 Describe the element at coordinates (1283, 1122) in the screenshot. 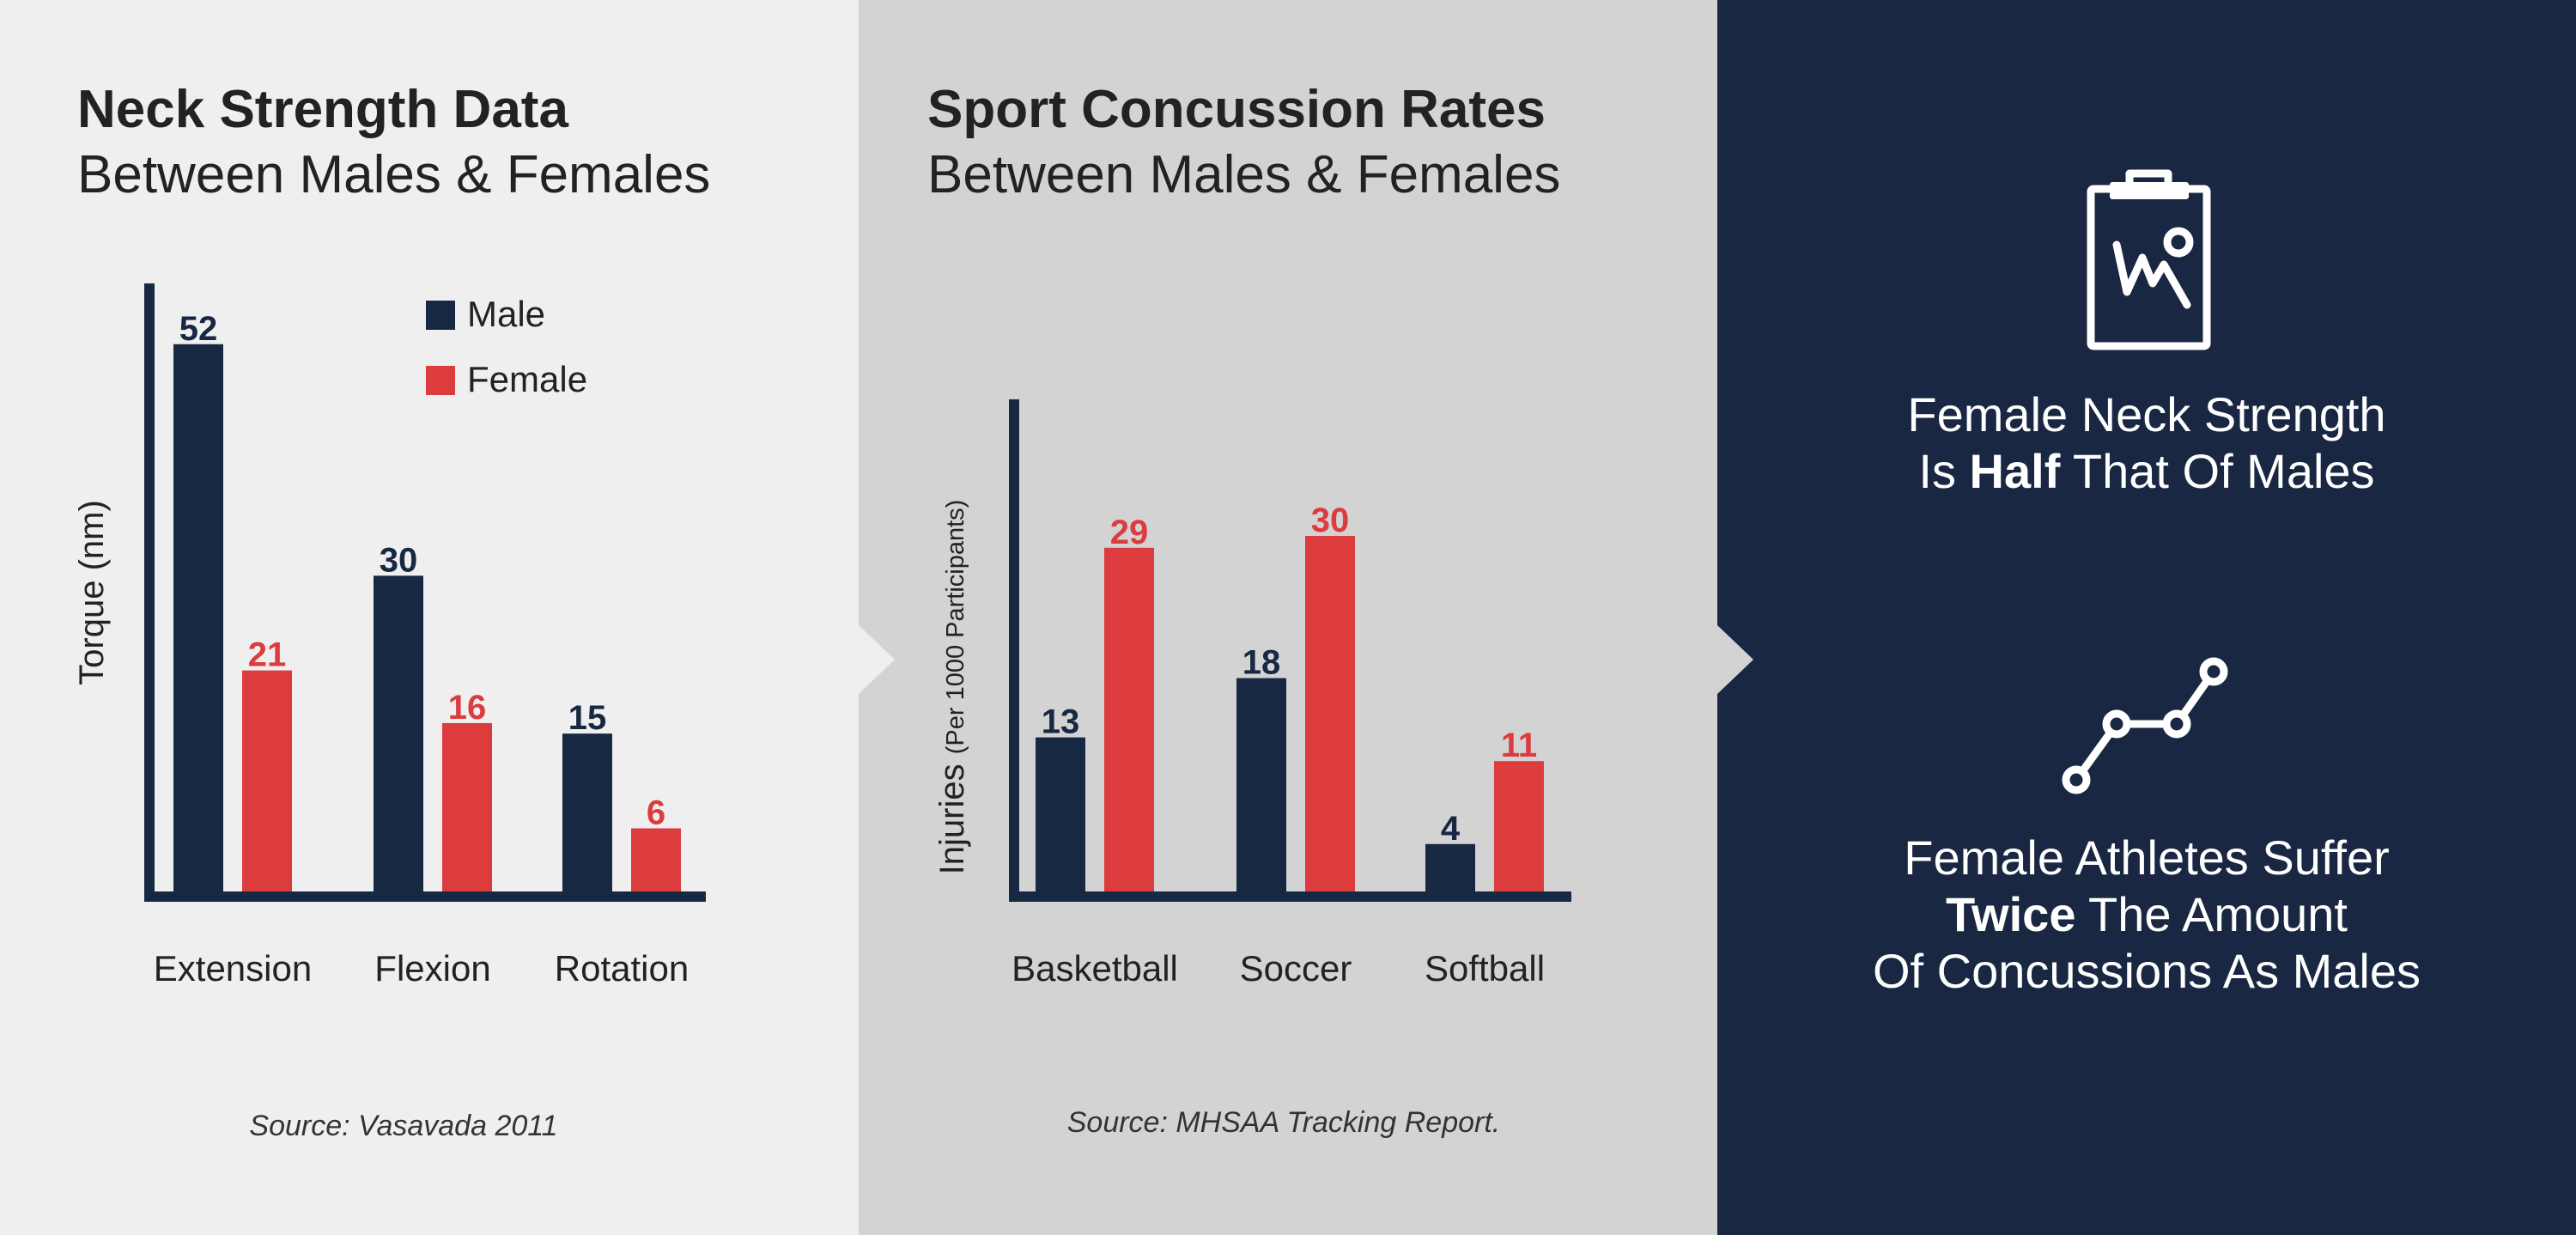

I see `concussion-rates-source: Source: MHSAA Tracking Report.` at that location.